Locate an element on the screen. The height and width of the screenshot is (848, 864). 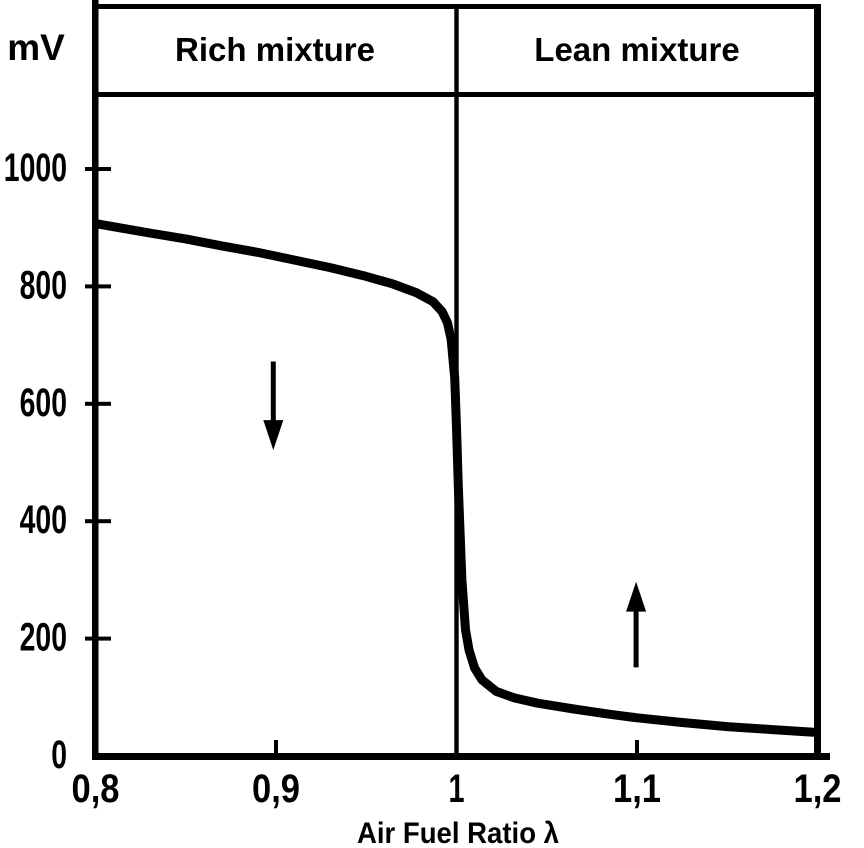
plot-right-border is located at coordinates (817, 382).